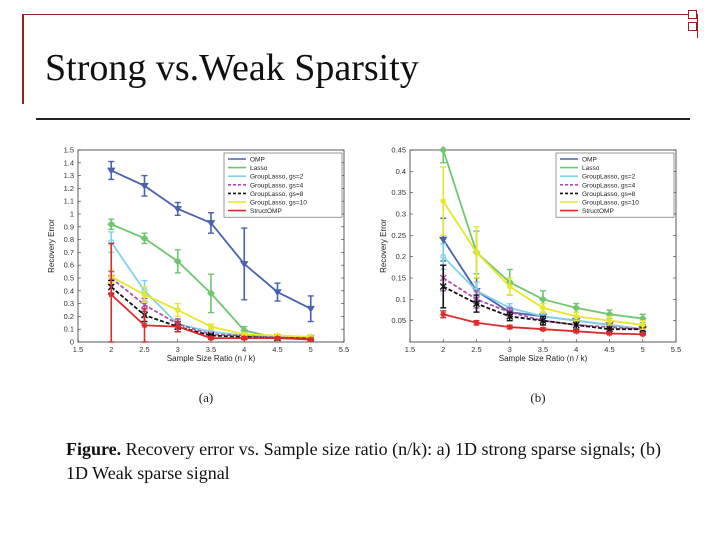  What do you see at coordinates (398, 192) in the screenshot?
I see `y-tick-label: 0.35` at bounding box center [398, 192].